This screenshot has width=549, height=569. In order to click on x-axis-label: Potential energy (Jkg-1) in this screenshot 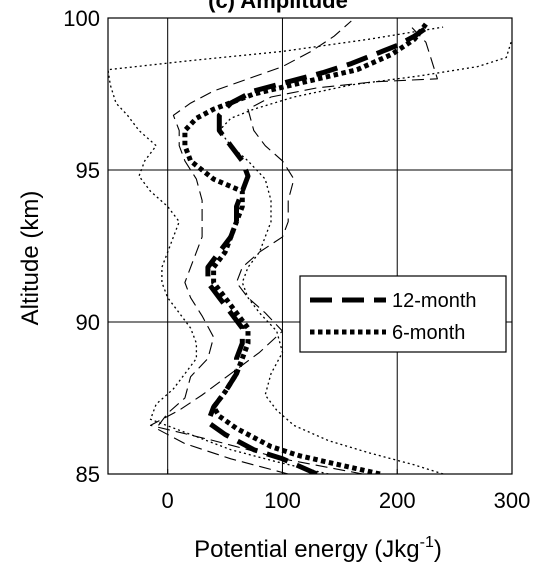, I will do `click(318, 548)`.